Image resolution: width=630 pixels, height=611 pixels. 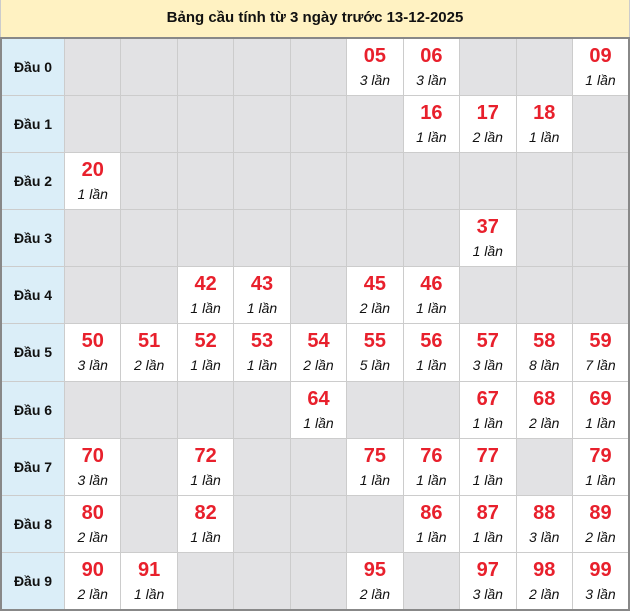 I want to click on number-cell: 53 1 lần, so click(x=262, y=352).